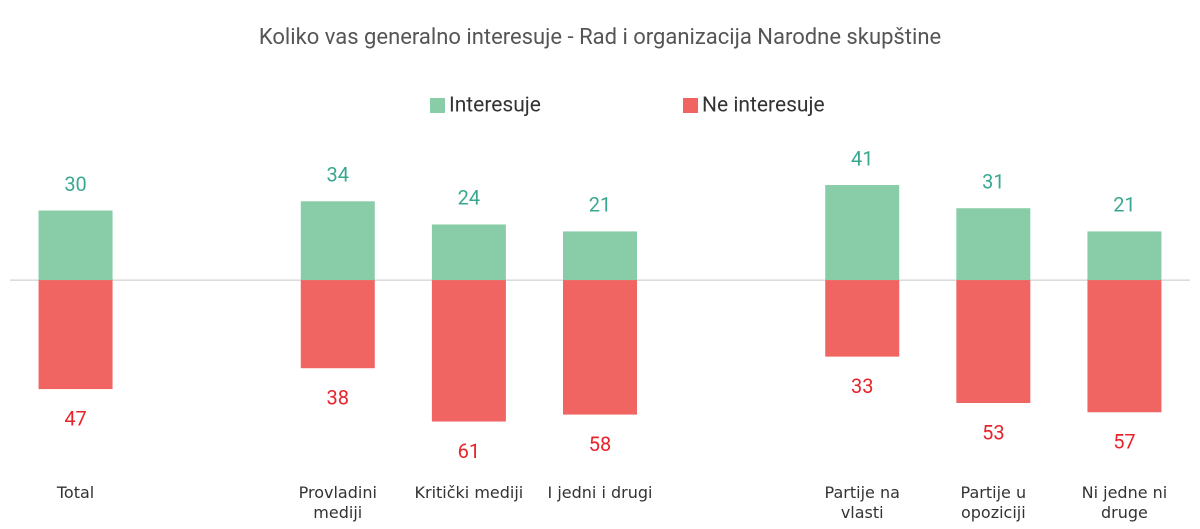  Describe the element at coordinates (338, 397) in the screenshot. I see `value-label: 38` at that location.